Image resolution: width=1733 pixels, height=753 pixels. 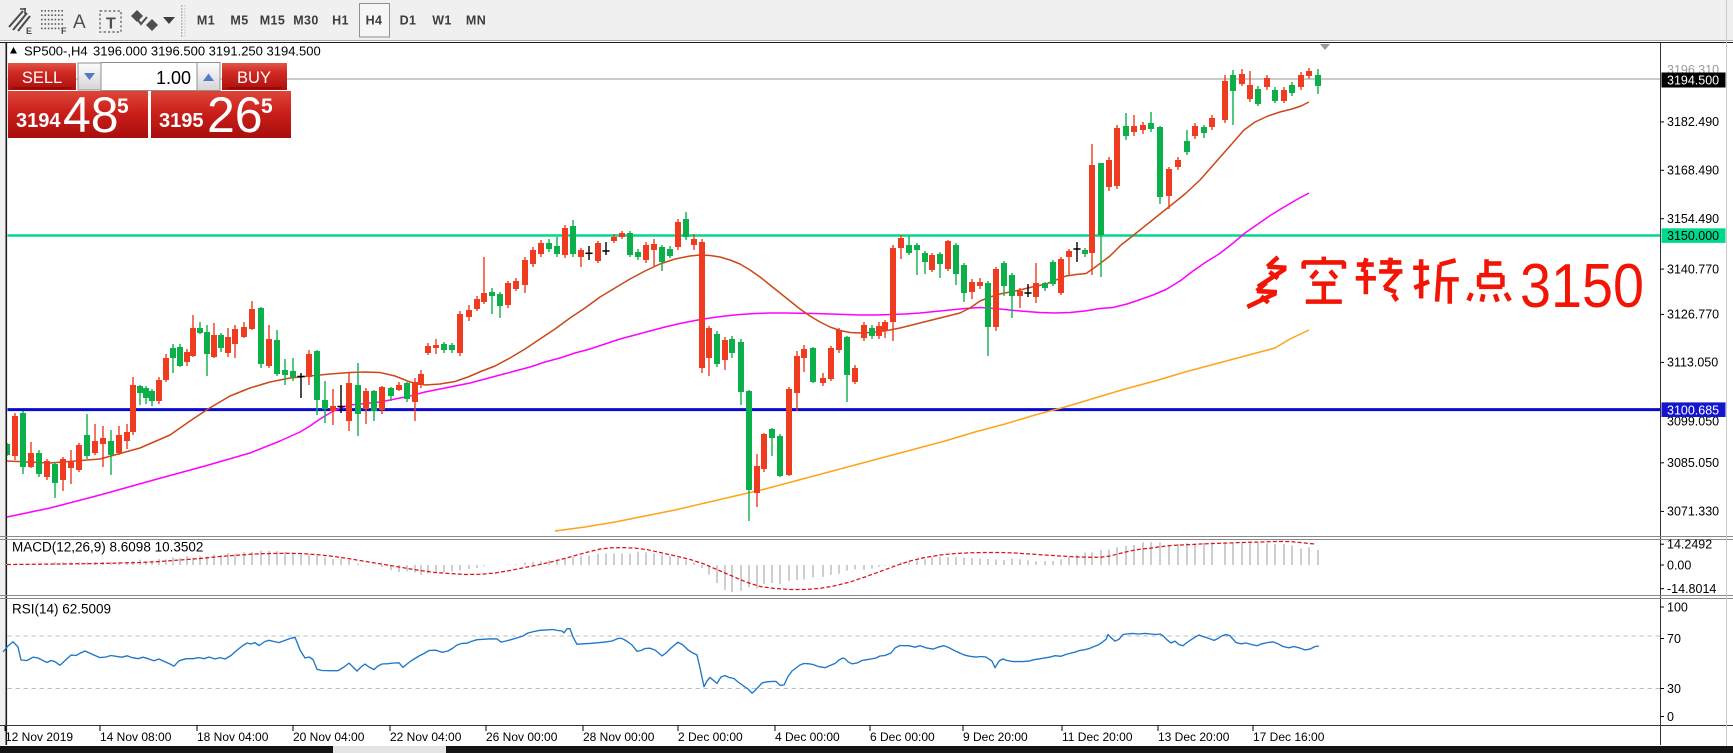 I want to click on svg-text: -14.8014, so click(x=1691, y=589).